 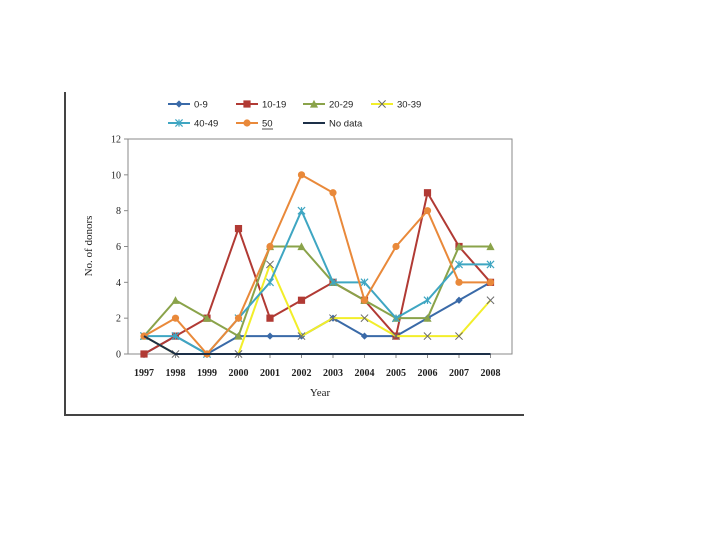 I want to click on legend-label: 20-29, so click(x=341, y=105).